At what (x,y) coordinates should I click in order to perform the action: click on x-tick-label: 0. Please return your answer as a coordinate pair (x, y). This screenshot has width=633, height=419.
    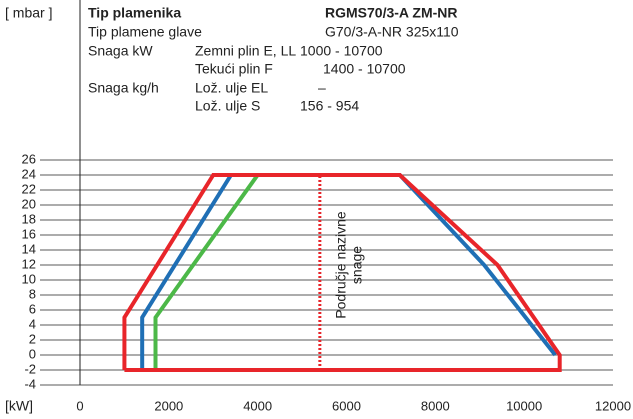
    Looking at the image, I should click on (79, 405).